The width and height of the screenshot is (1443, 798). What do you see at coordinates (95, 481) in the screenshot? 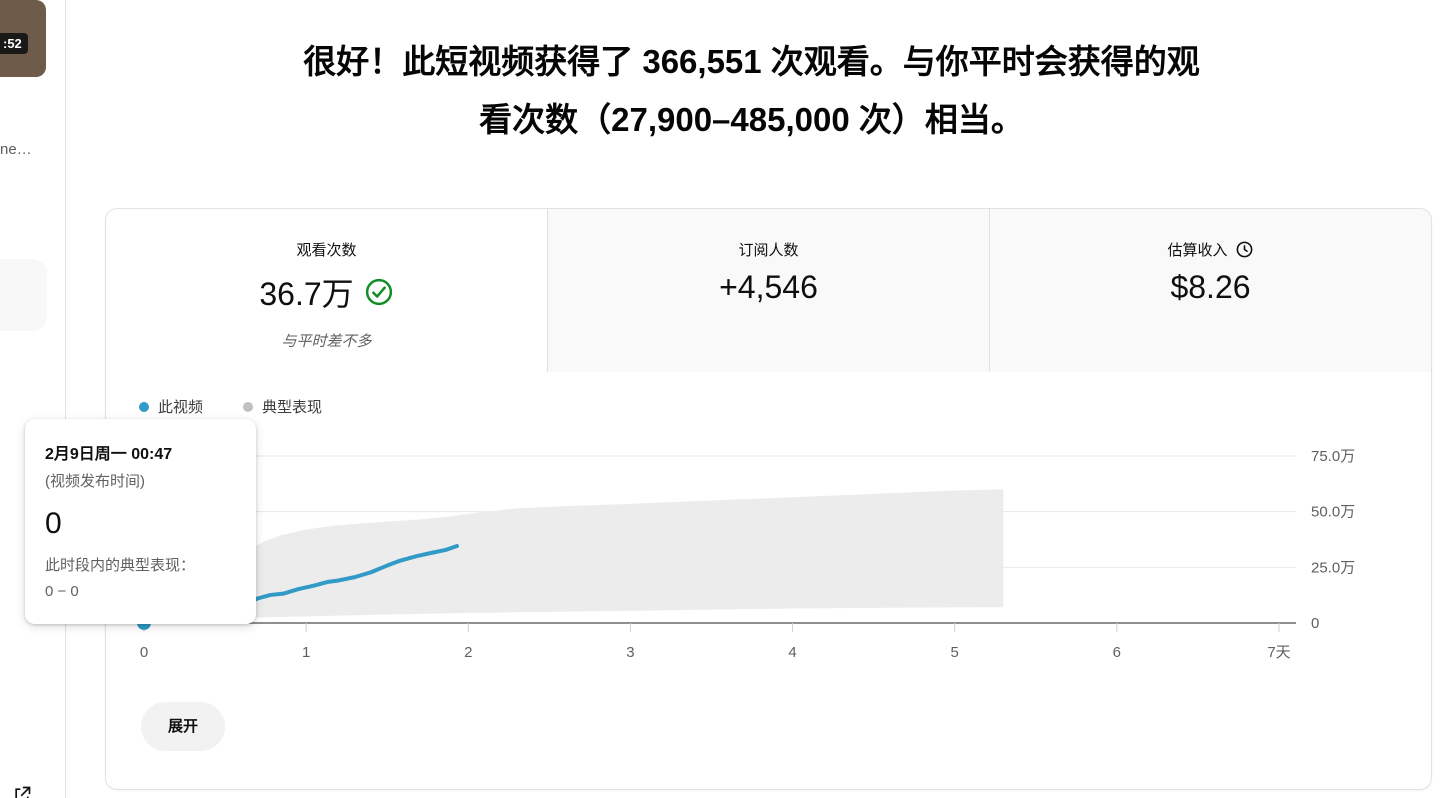
I see `tooltip-publish-note: (视频发布时间)` at bounding box center [95, 481].